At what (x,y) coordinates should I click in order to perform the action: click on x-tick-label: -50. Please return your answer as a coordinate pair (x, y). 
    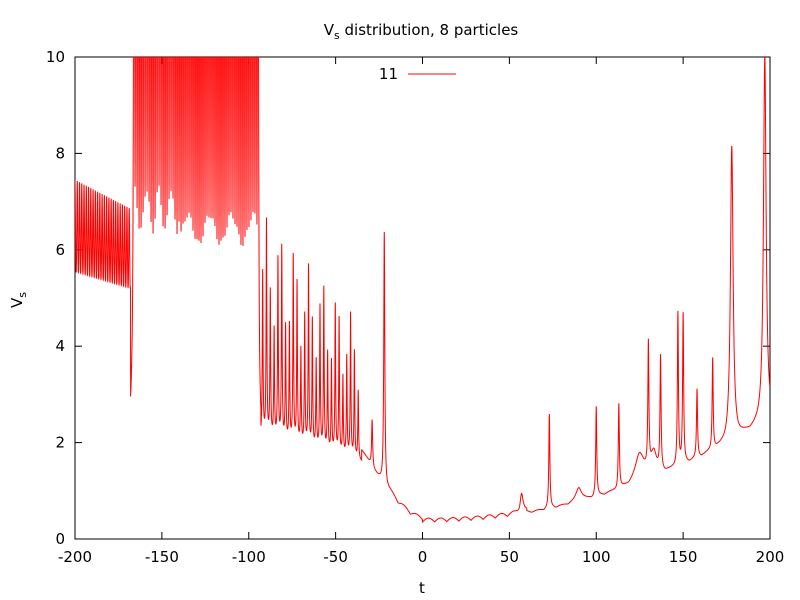
    Looking at the image, I should click on (335, 557).